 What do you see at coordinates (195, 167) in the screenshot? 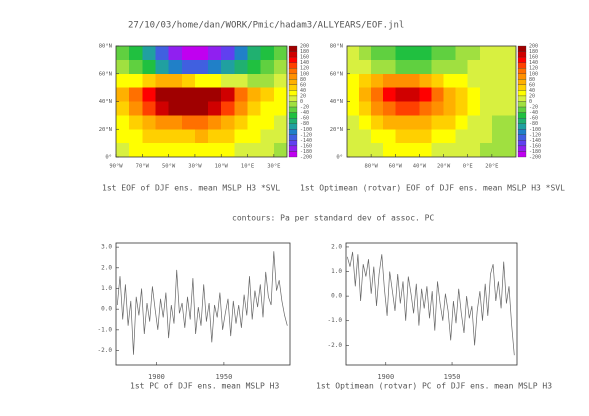
I see `x-tick-label: 30°W` at bounding box center [195, 167].